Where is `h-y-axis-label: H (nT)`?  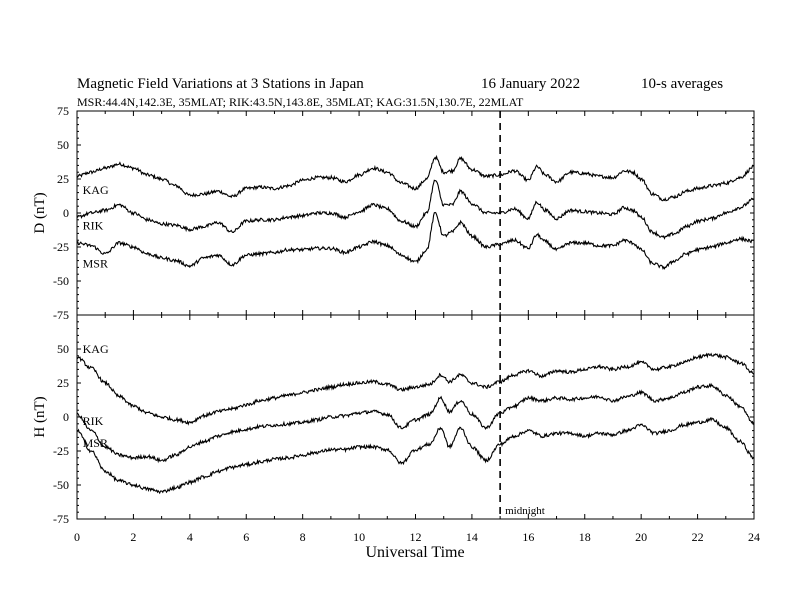 h-y-axis-label: H (nT) is located at coordinates (40, 416).